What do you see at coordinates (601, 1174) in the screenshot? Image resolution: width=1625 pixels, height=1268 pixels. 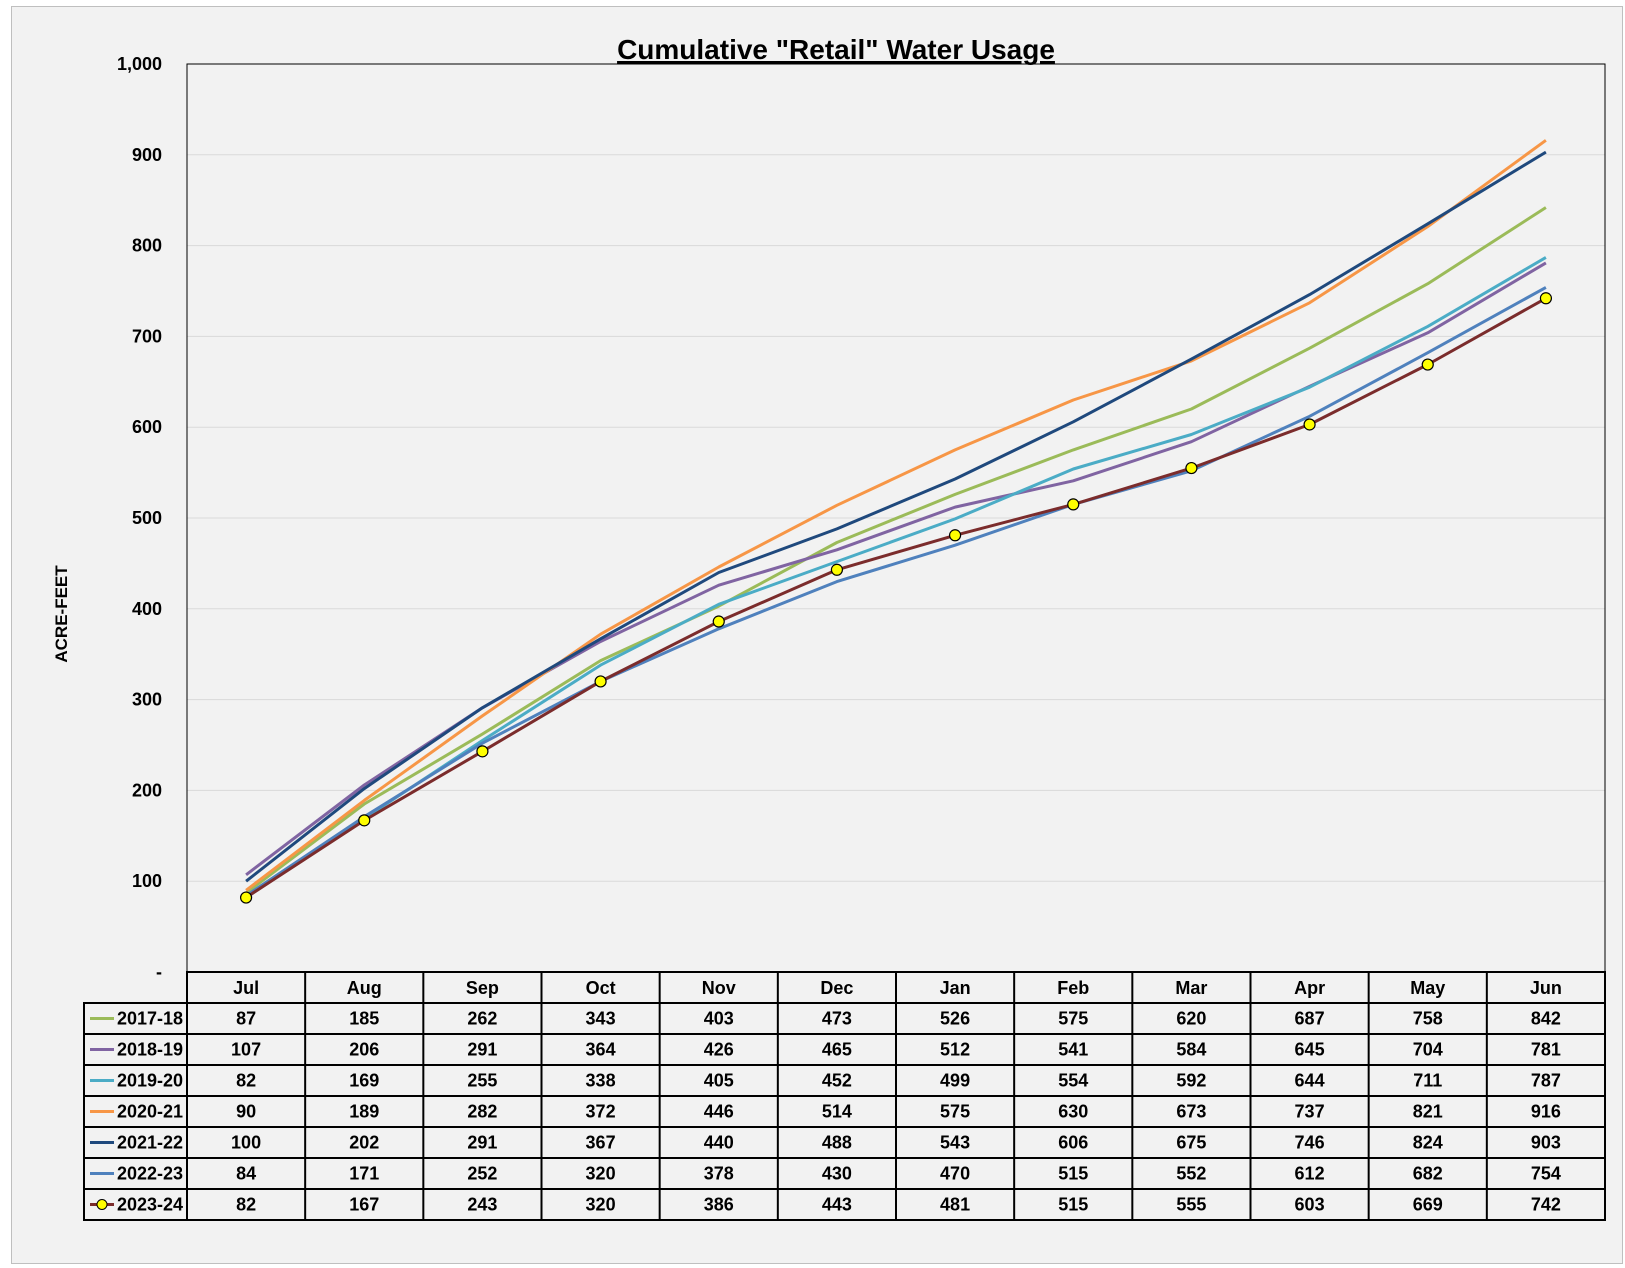 I see `table-cell: 320` at bounding box center [601, 1174].